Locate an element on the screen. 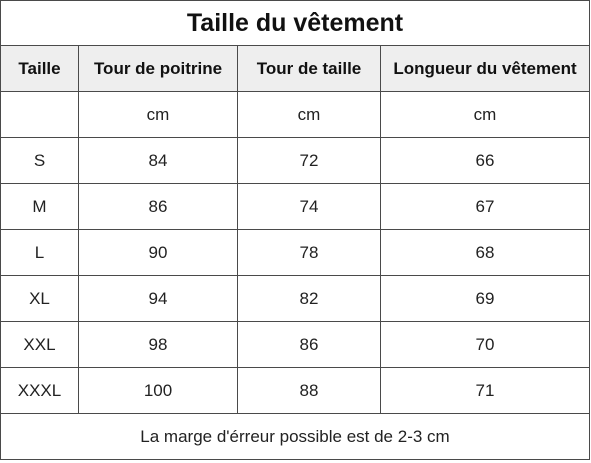  value-cell: 94 is located at coordinates (158, 298).